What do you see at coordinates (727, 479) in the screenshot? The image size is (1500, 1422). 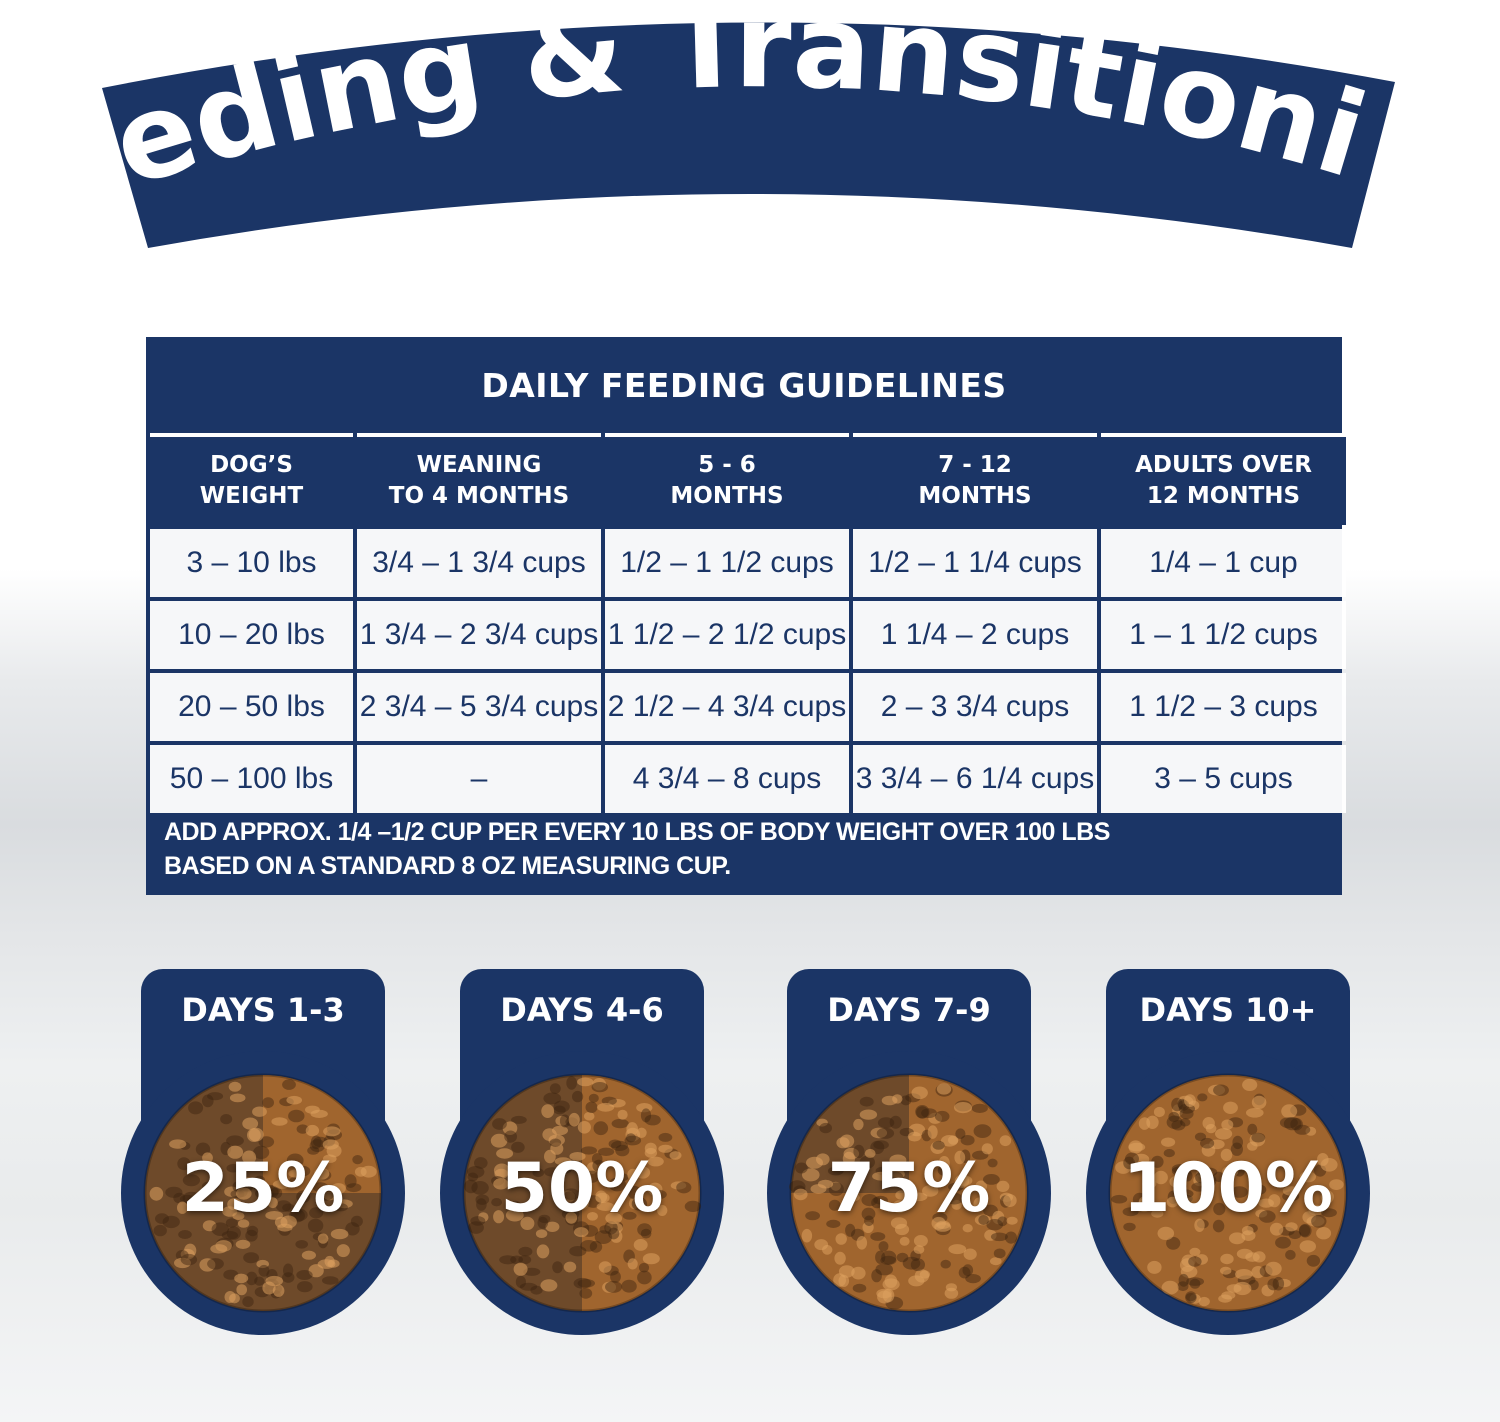 I see `header-5-6-months: 5 - 6 MONTHS` at bounding box center [727, 479].